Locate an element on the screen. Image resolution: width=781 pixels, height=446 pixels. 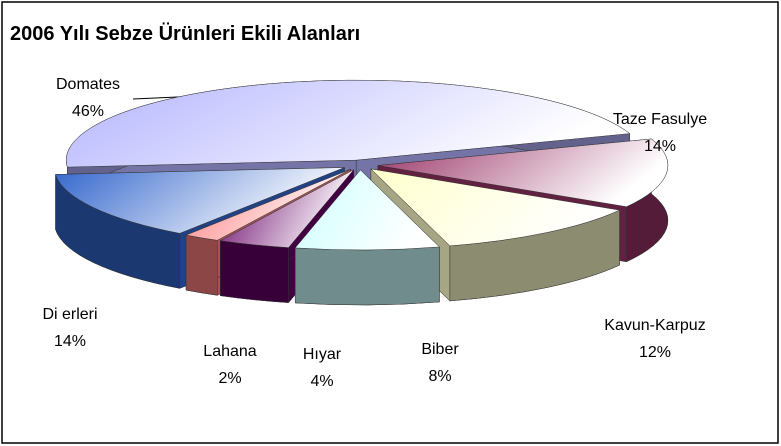
slice-label: Di erleri is located at coordinates (69, 314).